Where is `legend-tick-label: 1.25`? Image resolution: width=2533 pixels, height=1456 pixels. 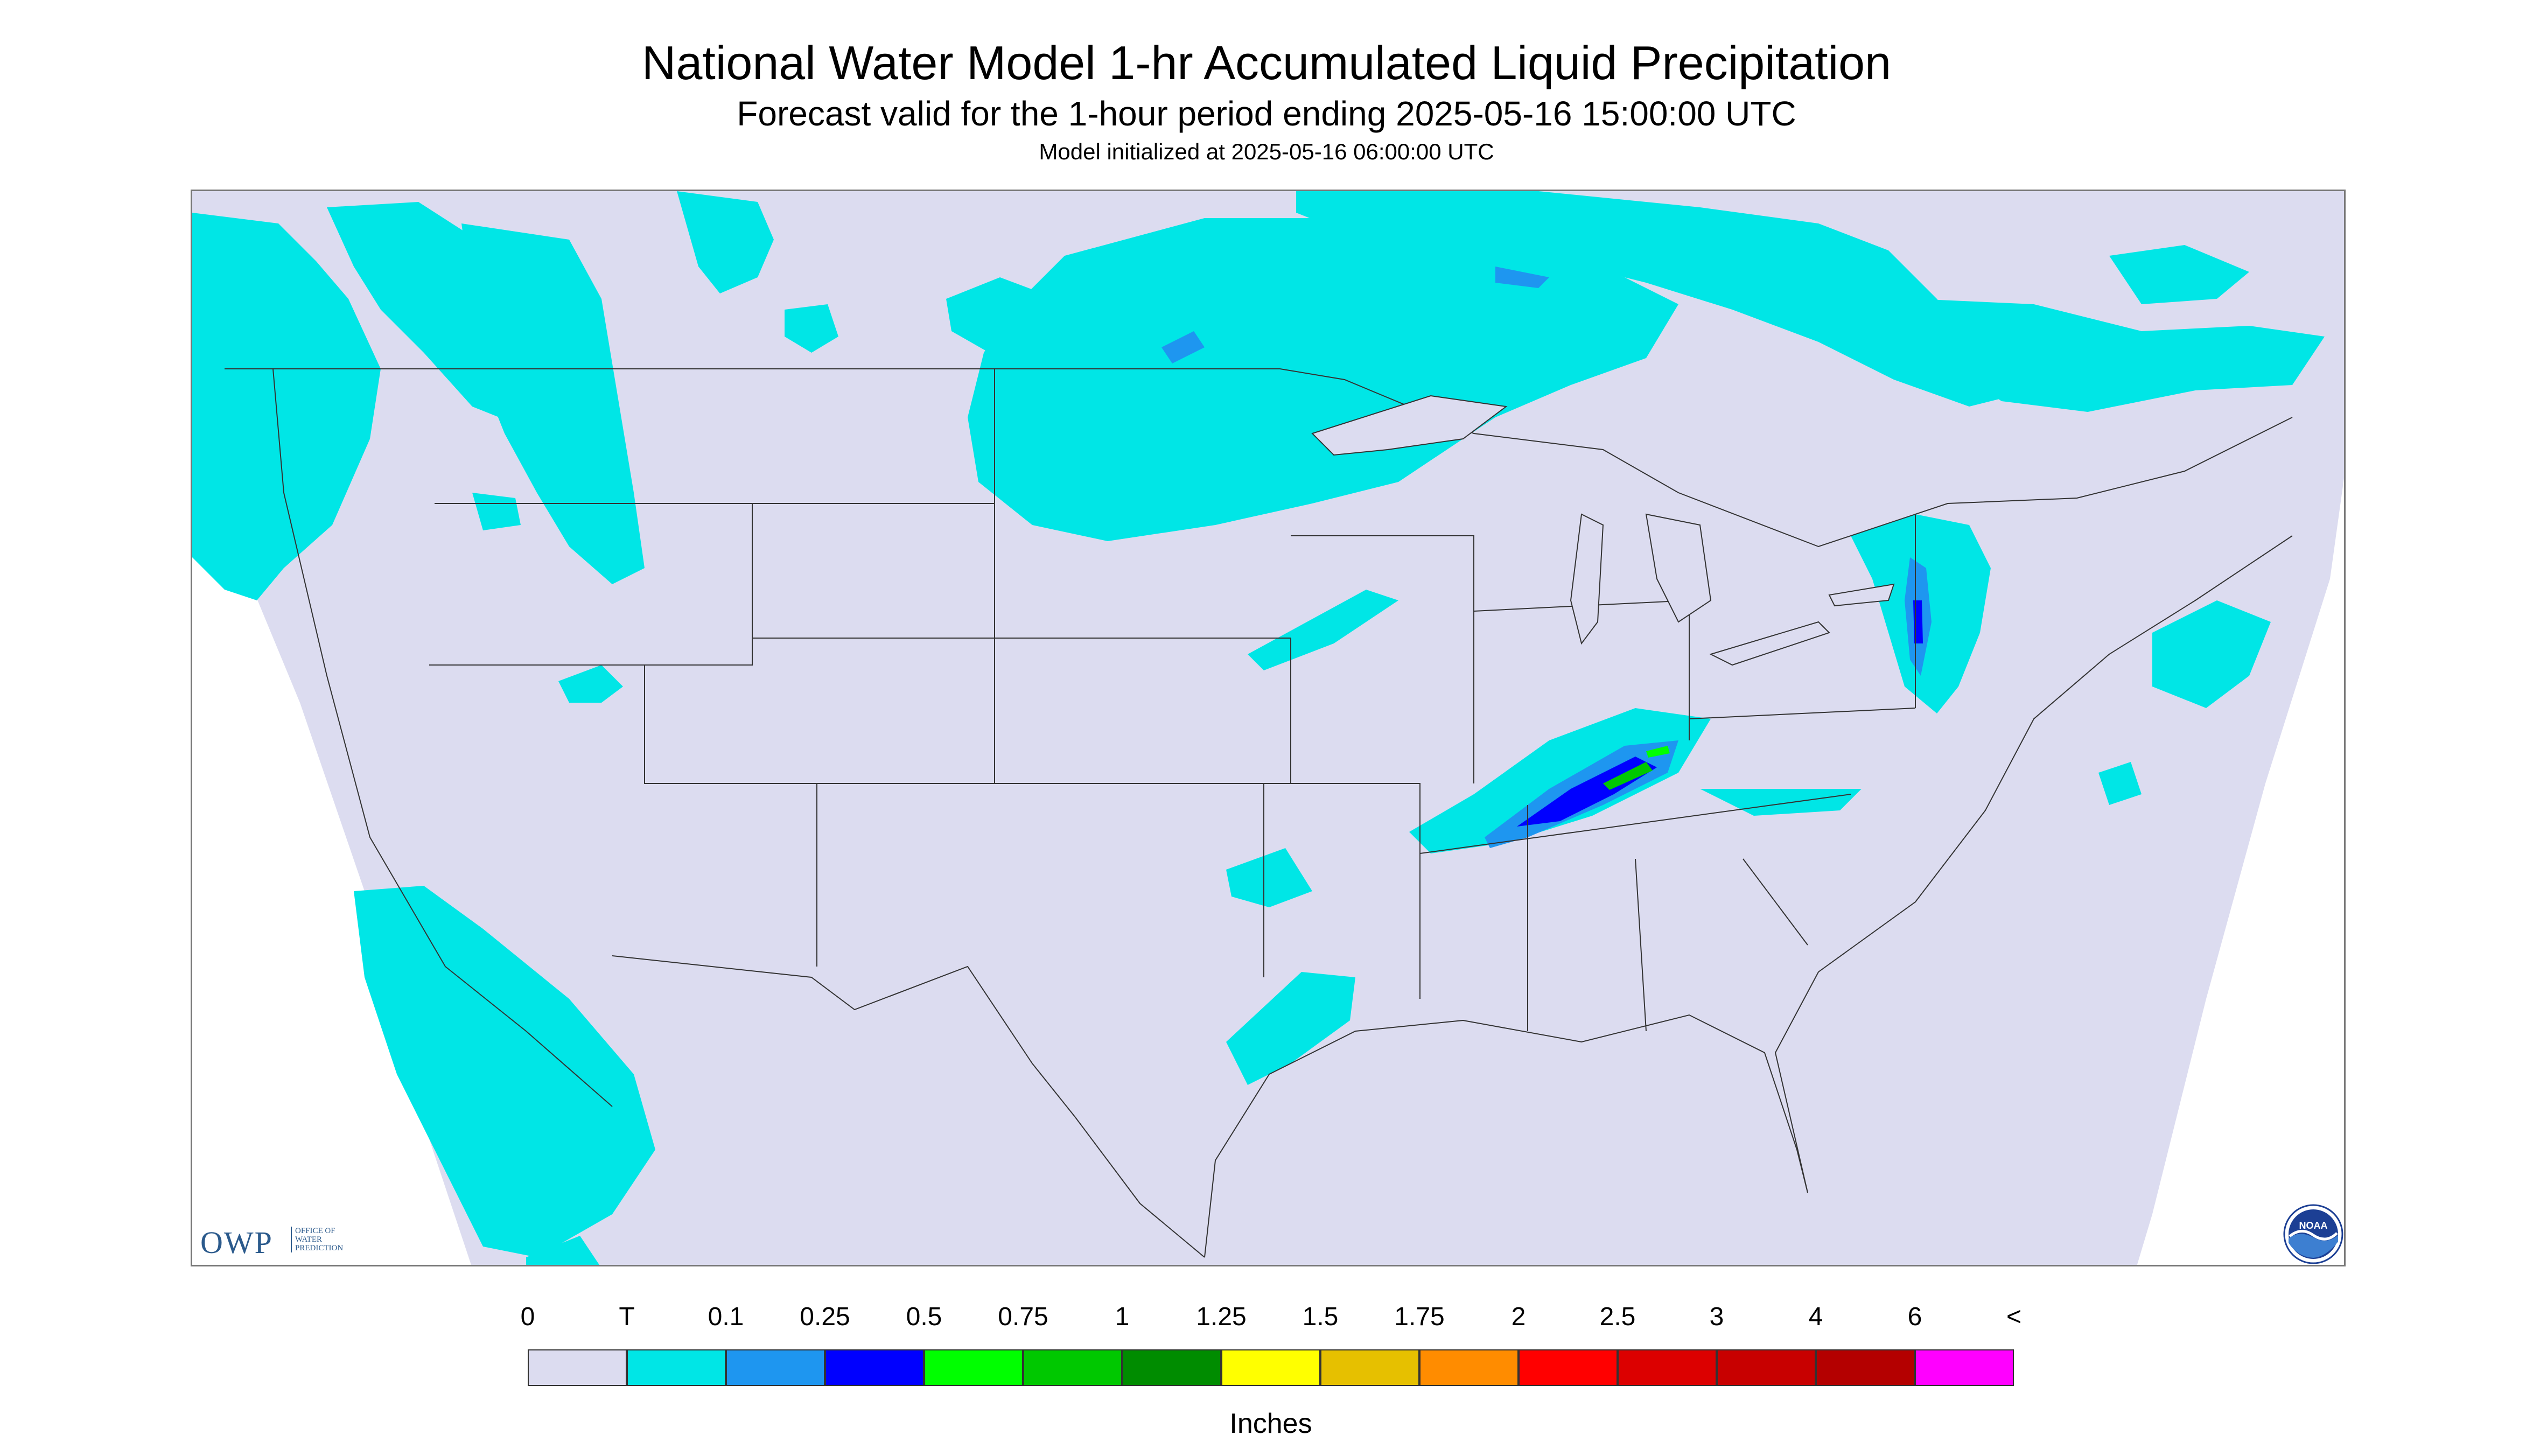 legend-tick-label: 1.25 is located at coordinates (1221, 1317).